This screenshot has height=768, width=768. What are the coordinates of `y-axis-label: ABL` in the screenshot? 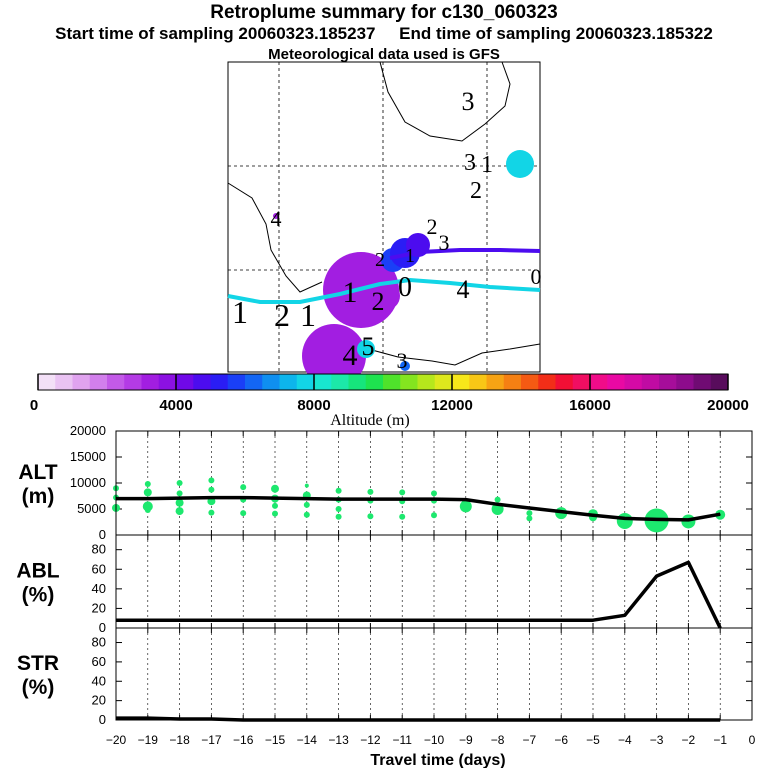 It's located at (37, 571).